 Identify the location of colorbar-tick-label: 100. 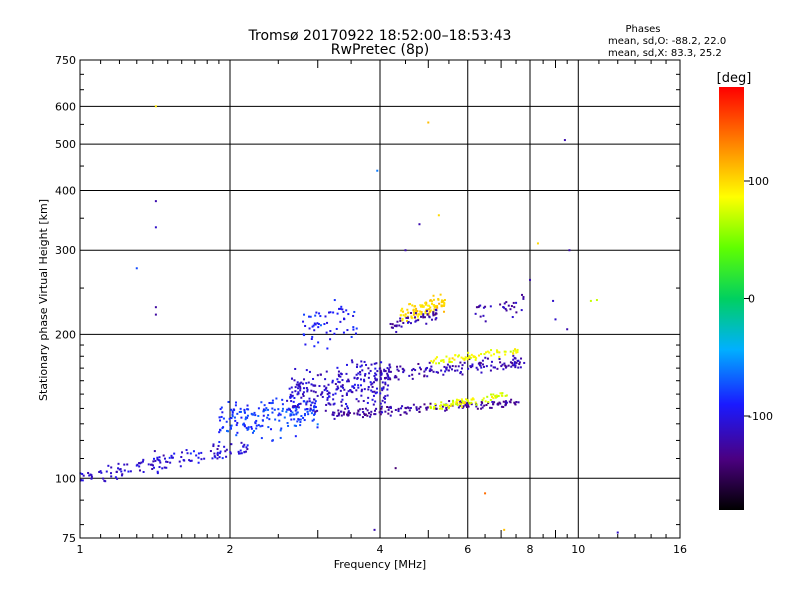
(758, 181).